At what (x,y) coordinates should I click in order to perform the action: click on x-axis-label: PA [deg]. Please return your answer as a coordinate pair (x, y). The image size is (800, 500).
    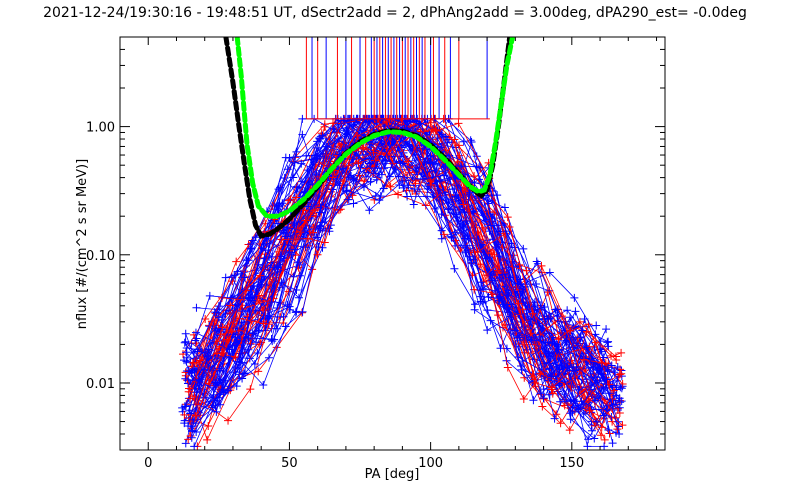
    Looking at the image, I should click on (392, 474).